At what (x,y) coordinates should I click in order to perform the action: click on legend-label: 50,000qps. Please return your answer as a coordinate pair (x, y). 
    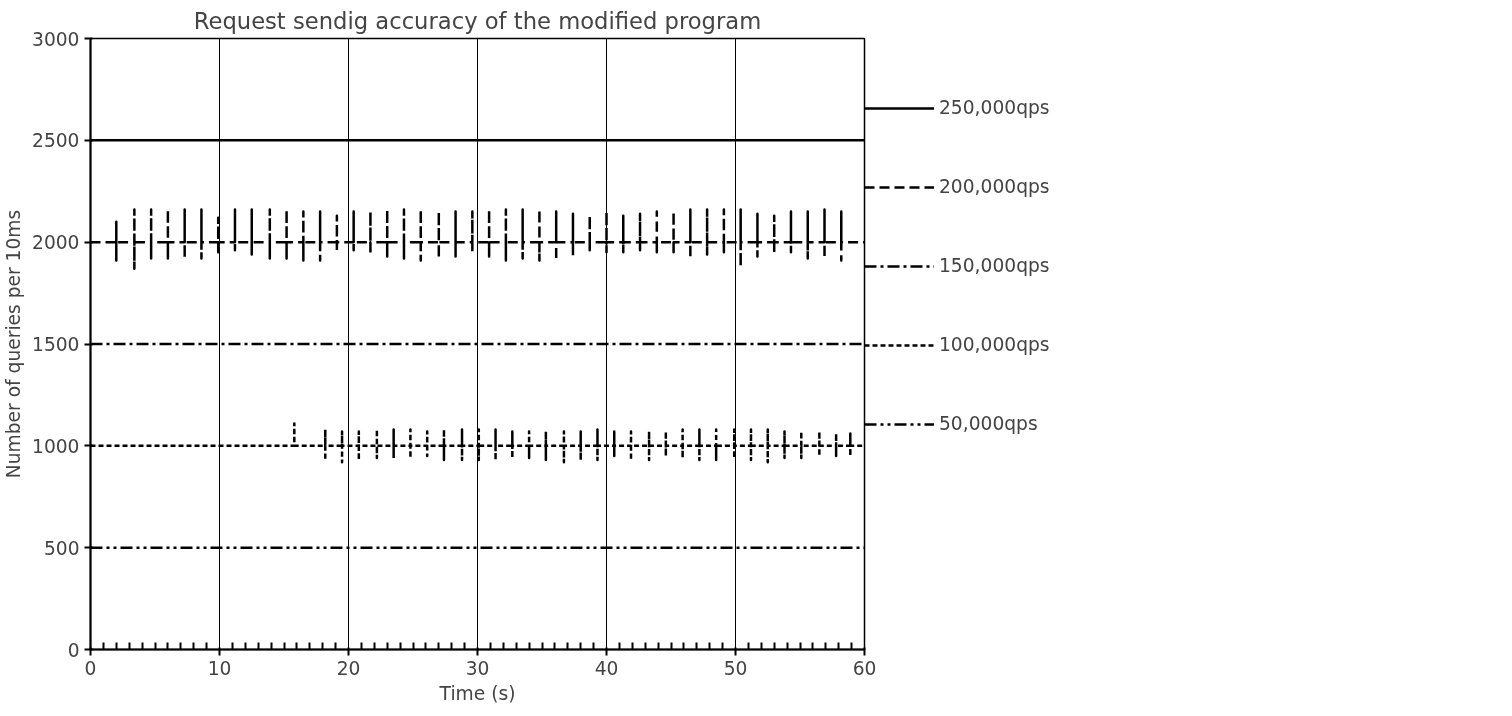
    Looking at the image, I should click on (988, 423).